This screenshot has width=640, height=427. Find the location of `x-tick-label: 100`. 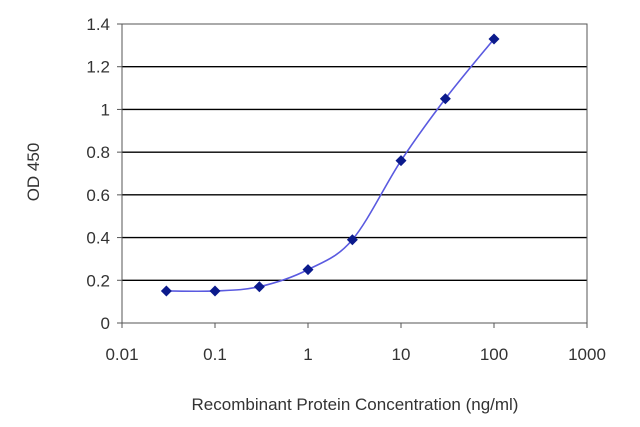

x-tick-label: 100 is located at coordinates (494, 354).